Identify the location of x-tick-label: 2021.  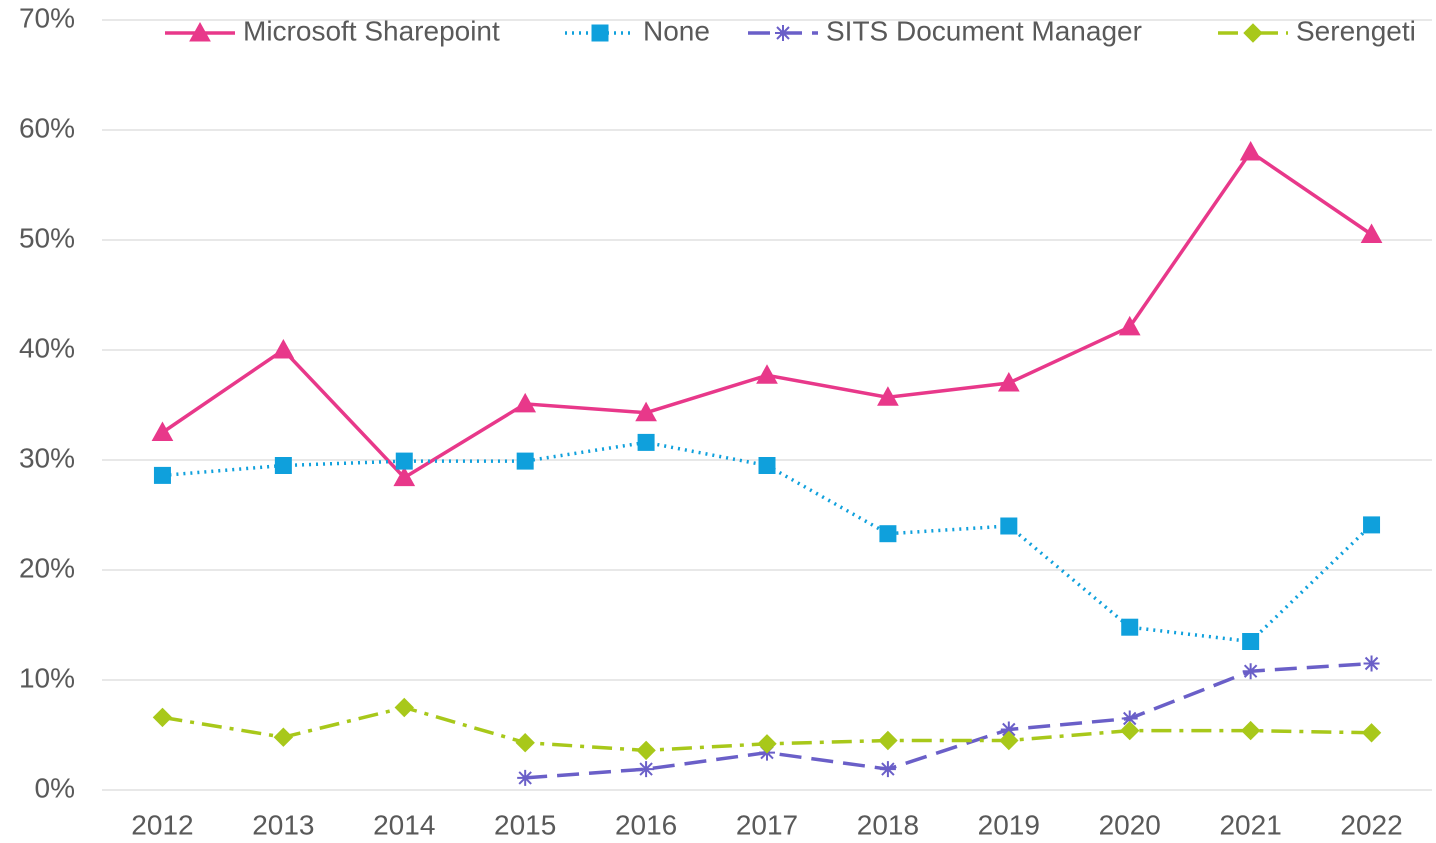
(1250, 824).